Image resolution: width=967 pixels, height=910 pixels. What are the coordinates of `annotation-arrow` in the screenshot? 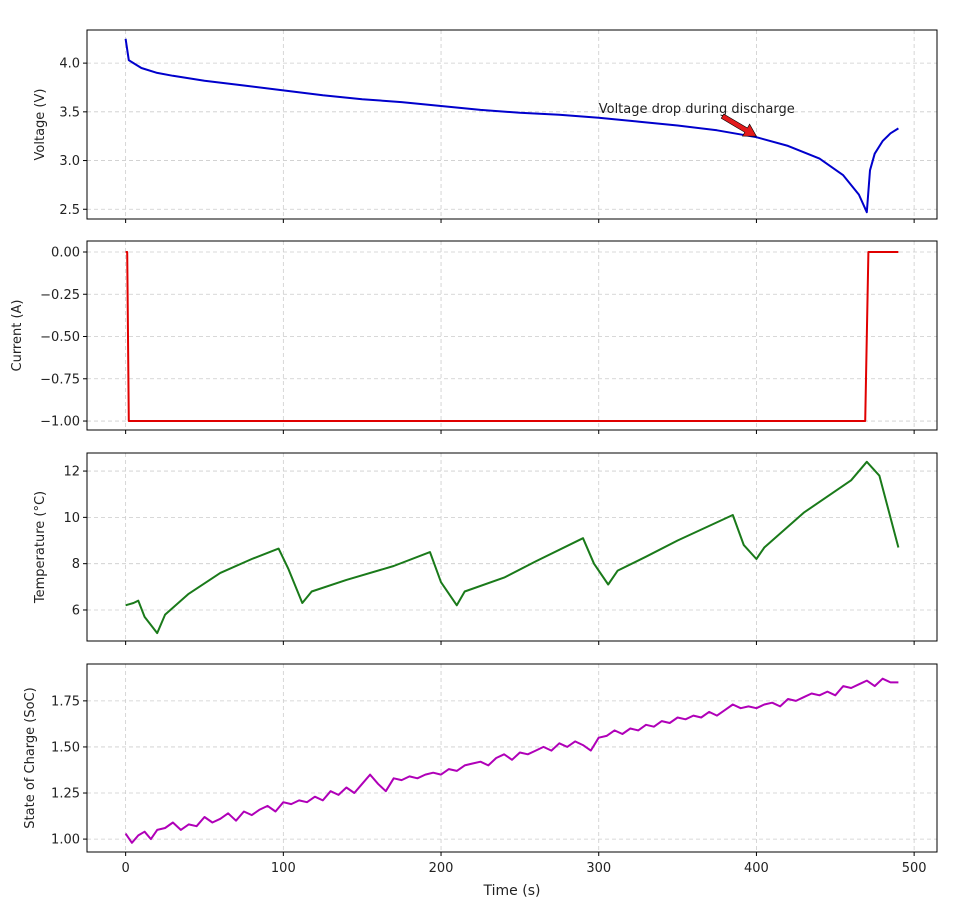 It's located at (738, 125).